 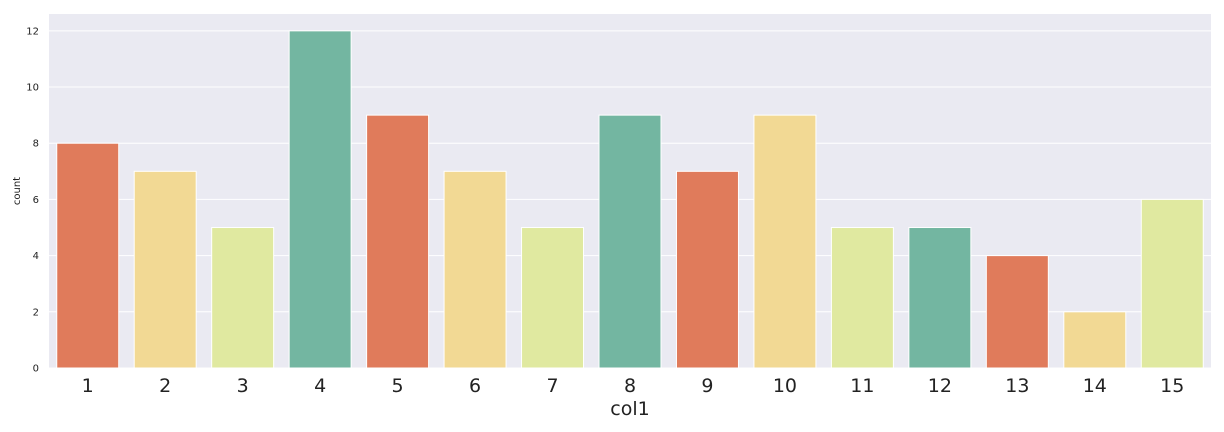 I want to click on y-tick-labels: 0 2 4 6 8 10 12, so click(x=32, y=200).